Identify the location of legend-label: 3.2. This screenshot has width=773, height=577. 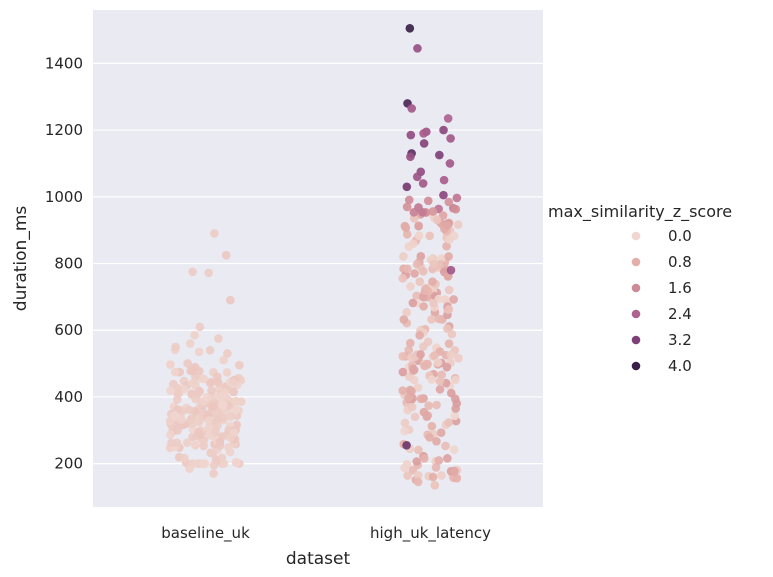
(680, 340).